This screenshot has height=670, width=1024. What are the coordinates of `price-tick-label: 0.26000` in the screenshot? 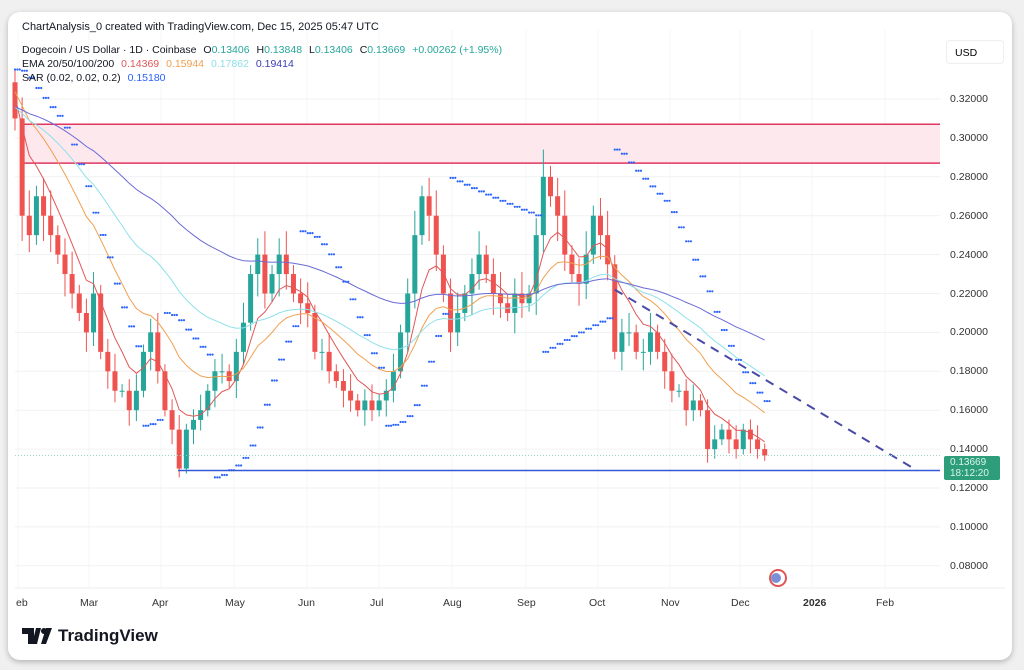 It's located at (969, 215).